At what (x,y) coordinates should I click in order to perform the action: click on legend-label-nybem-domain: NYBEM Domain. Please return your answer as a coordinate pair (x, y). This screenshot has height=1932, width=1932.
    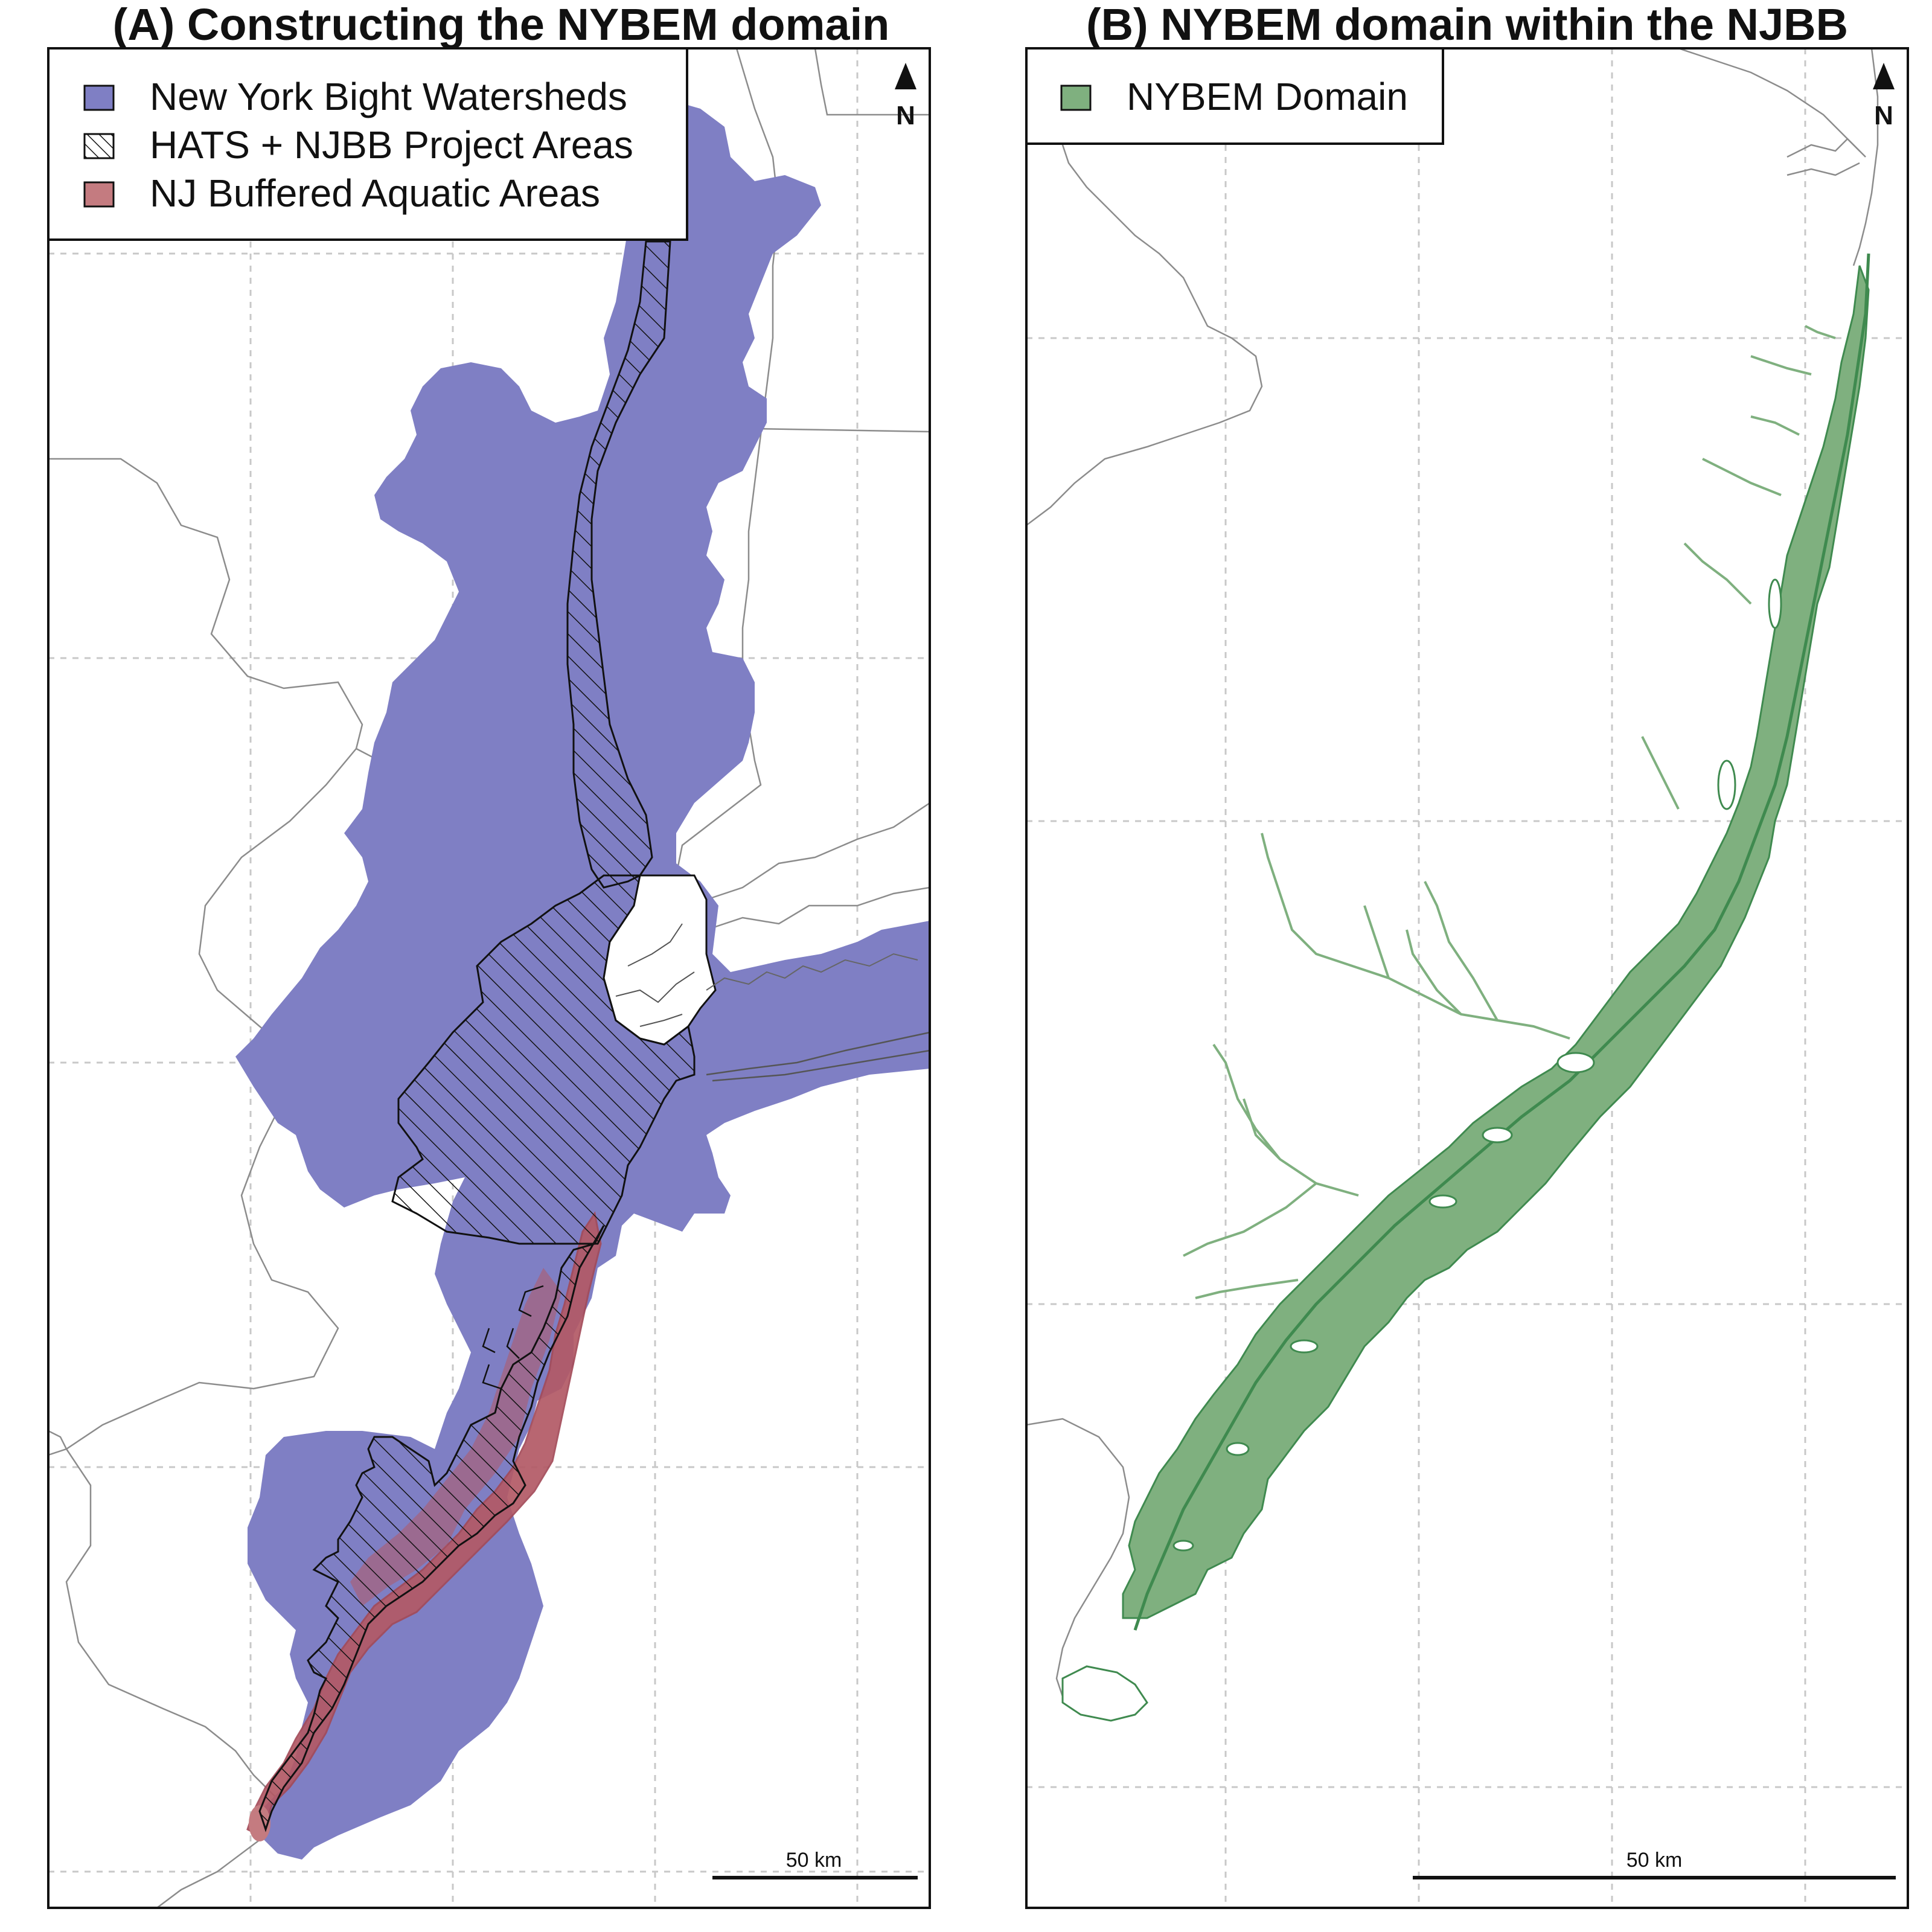
    Looking at the image, I should click on (1267, 97).